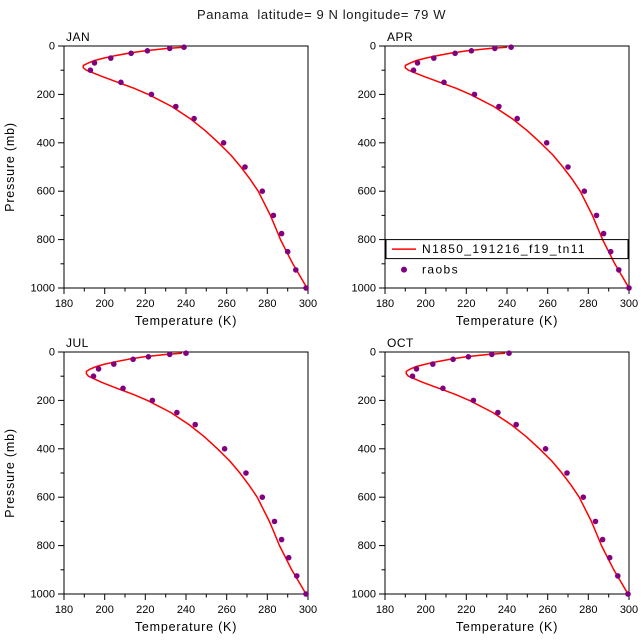  What do you see at coordinates (400, 37) in the screenshot?
I see `panel-month-label: APR` at bounding box center [400, 37].